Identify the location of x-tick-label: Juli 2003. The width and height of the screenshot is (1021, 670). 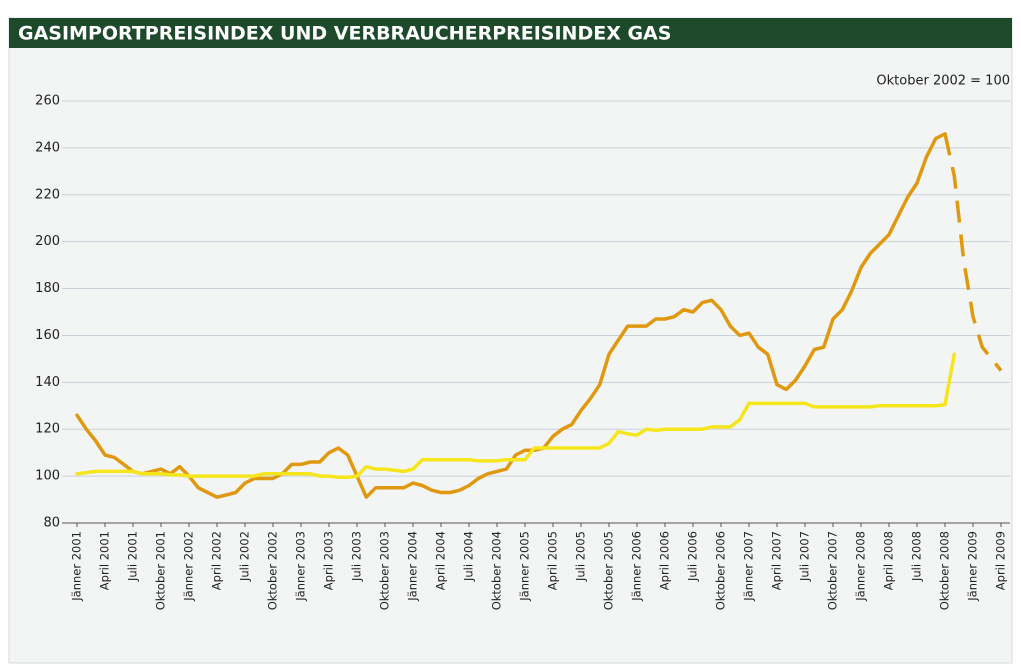
(357, 556).